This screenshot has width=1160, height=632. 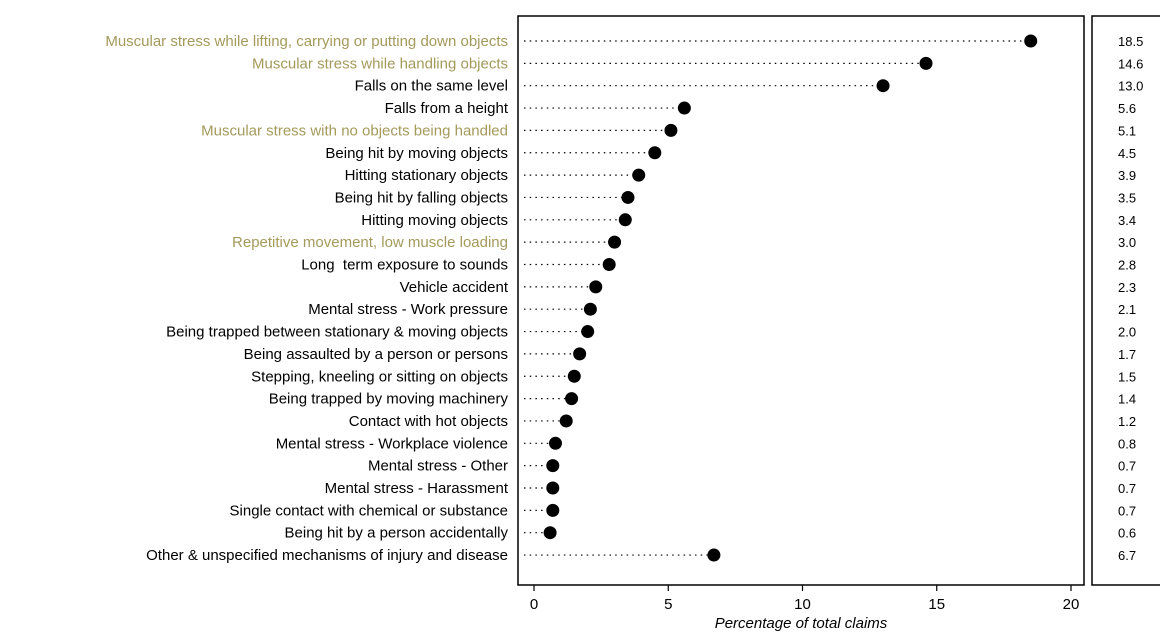 I want to click on x-axis: 0 5 10 15 20, so click(x=805, y=599).